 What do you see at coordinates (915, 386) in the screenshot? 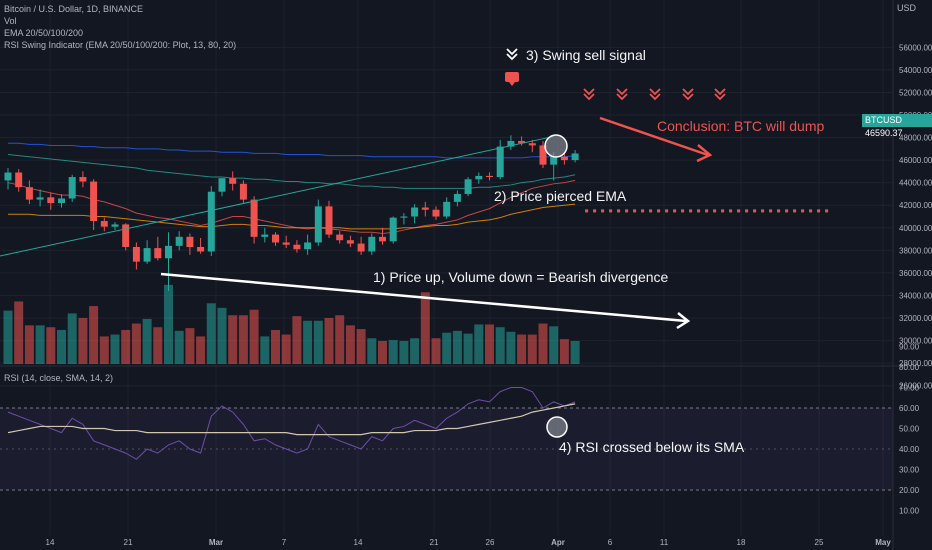
I see `price-tick-label: 26000.00` at bounding box center [915, 386].